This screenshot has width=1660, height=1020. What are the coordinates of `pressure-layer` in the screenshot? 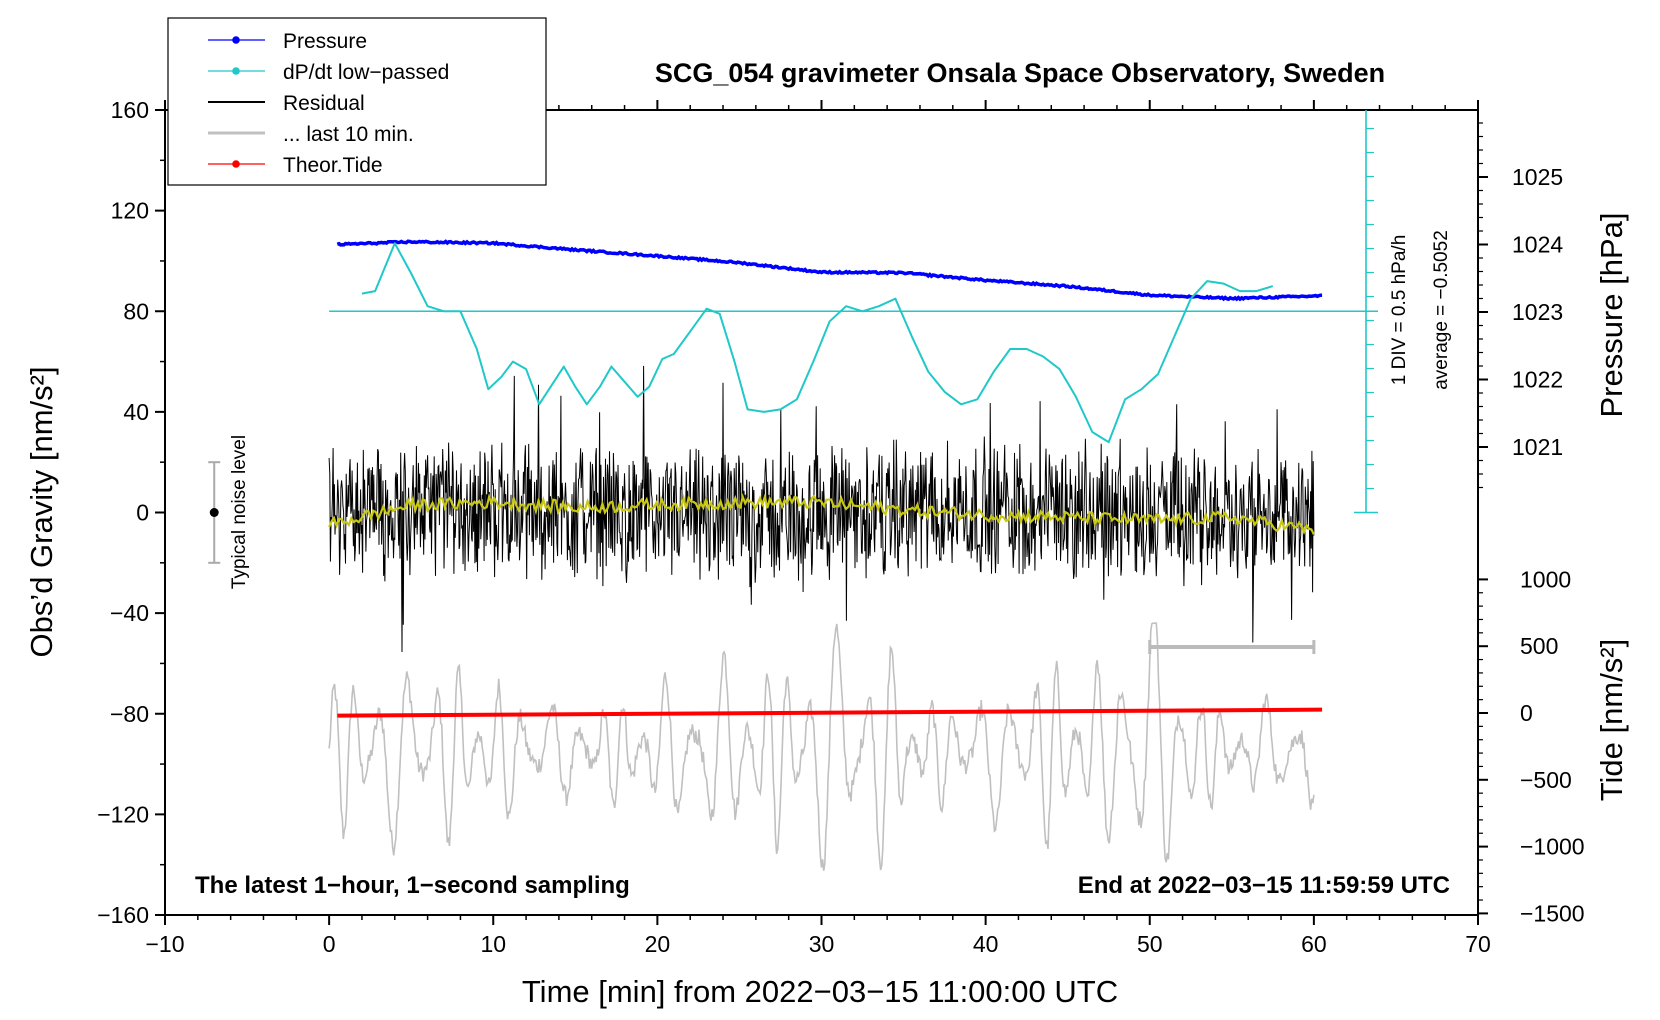 It's located at (829, 270).